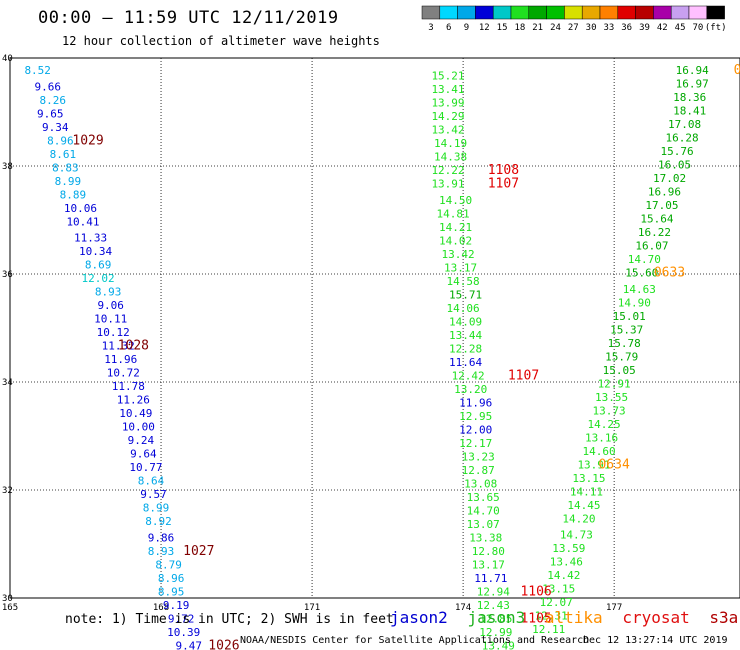  What do you see at coordinates (448, 28) in the screenshot?
I see `color-scale-label: 6` at bounding box center [448, 28].